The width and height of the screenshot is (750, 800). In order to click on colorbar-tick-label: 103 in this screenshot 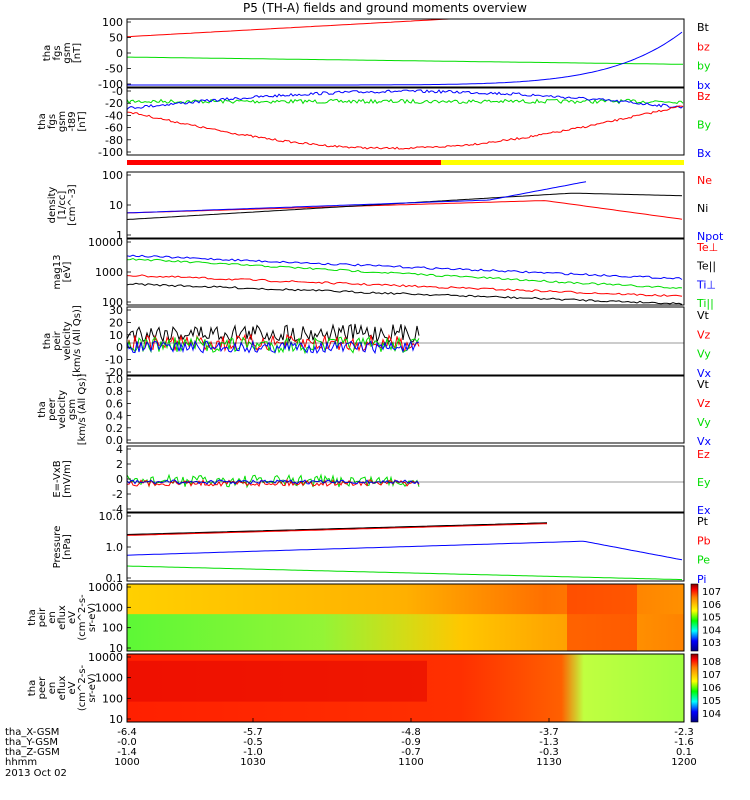, I will do `click(711, 643)`.